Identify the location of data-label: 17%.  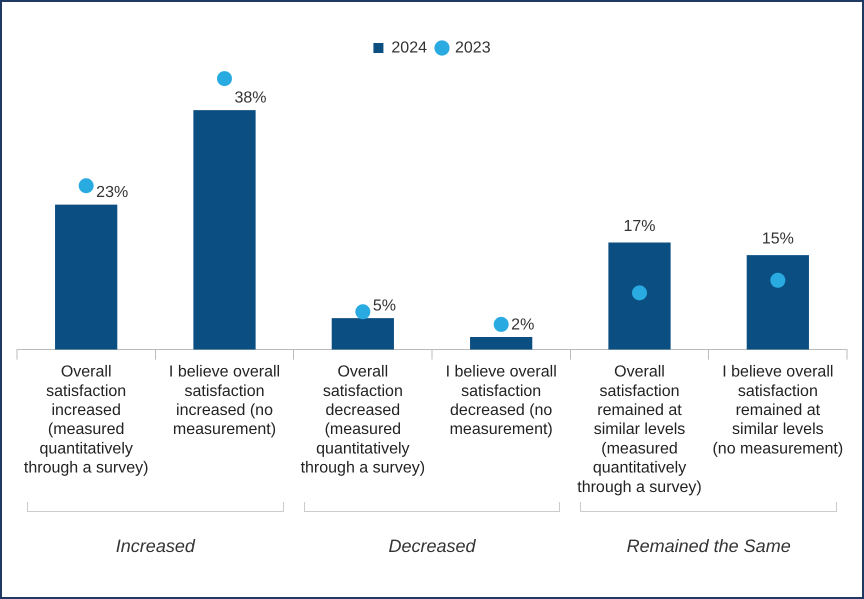
(639, 226).